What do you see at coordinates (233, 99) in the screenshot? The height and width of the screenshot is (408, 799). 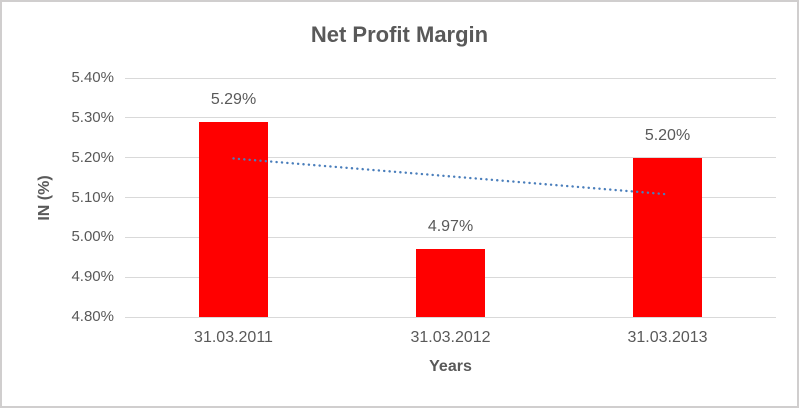 I see `bar-value-label: 5.29%` at bounding box center [233, 99].